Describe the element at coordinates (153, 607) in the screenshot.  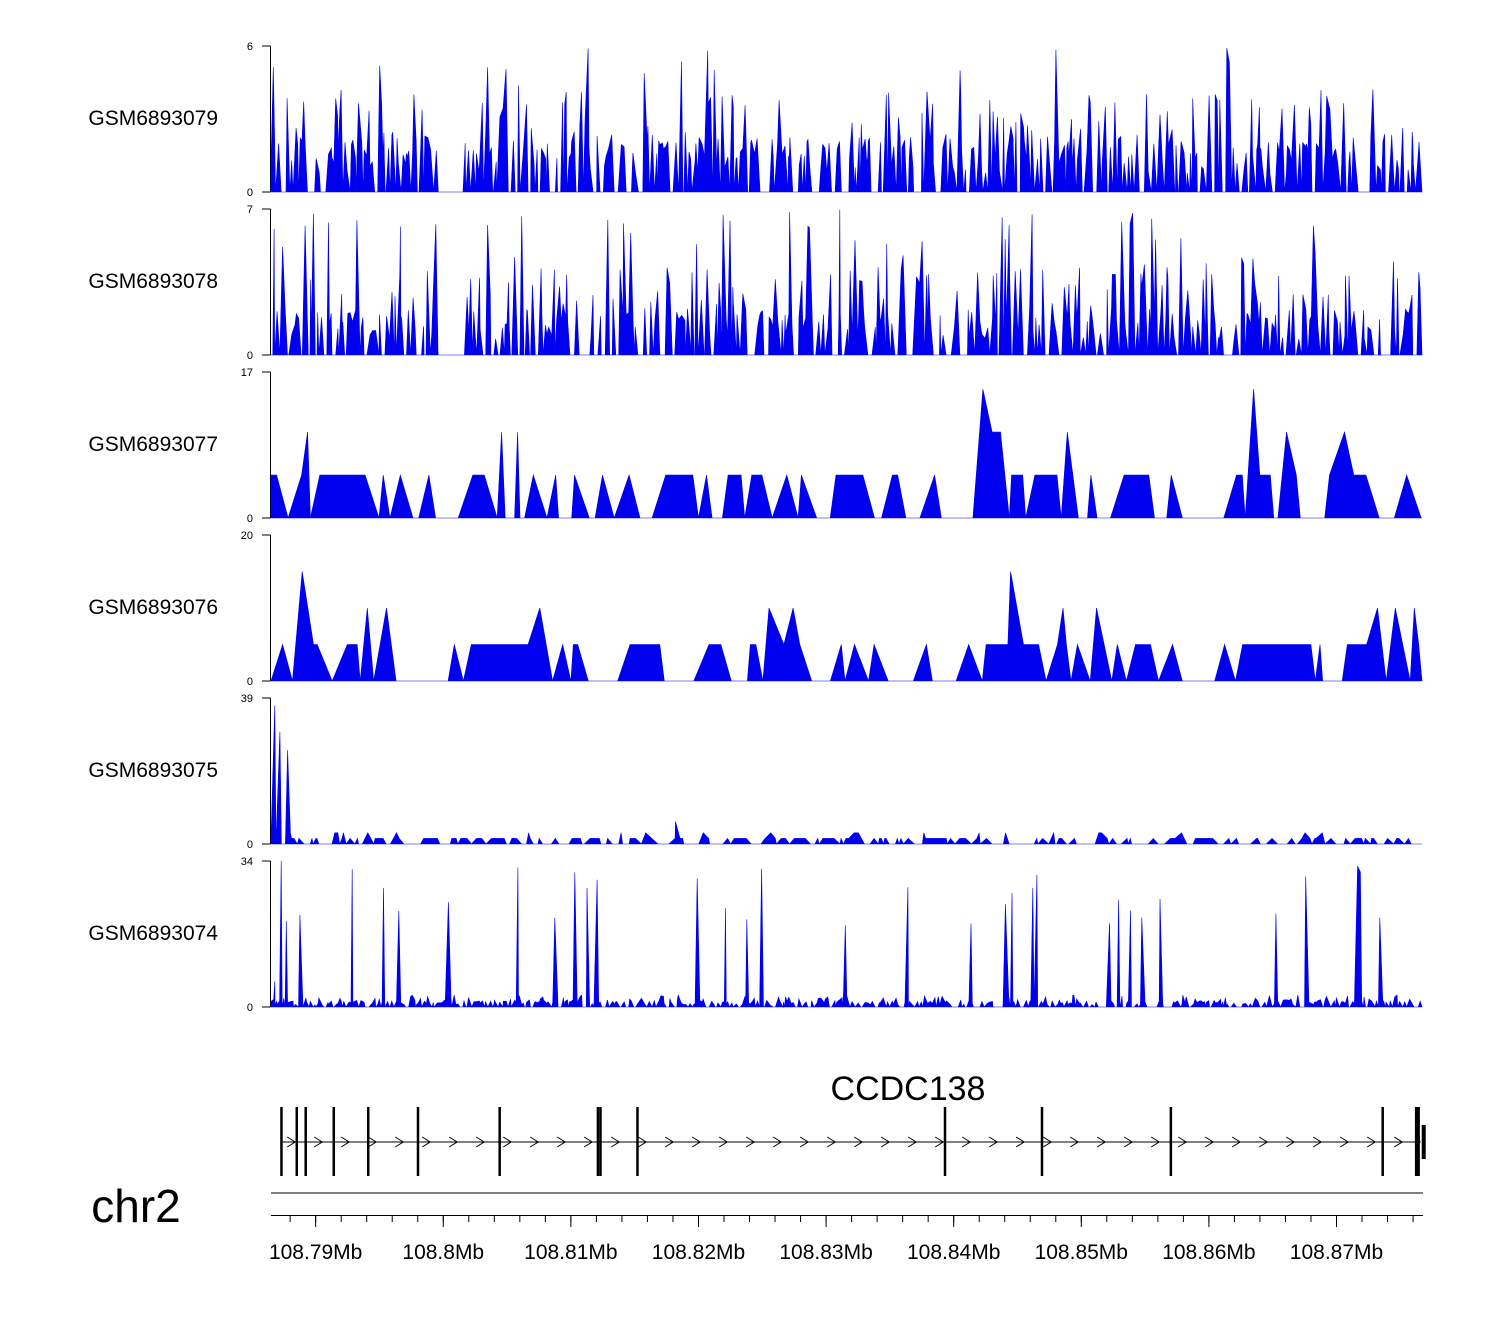
I see `track-name-label: GSM6893076` at that location.